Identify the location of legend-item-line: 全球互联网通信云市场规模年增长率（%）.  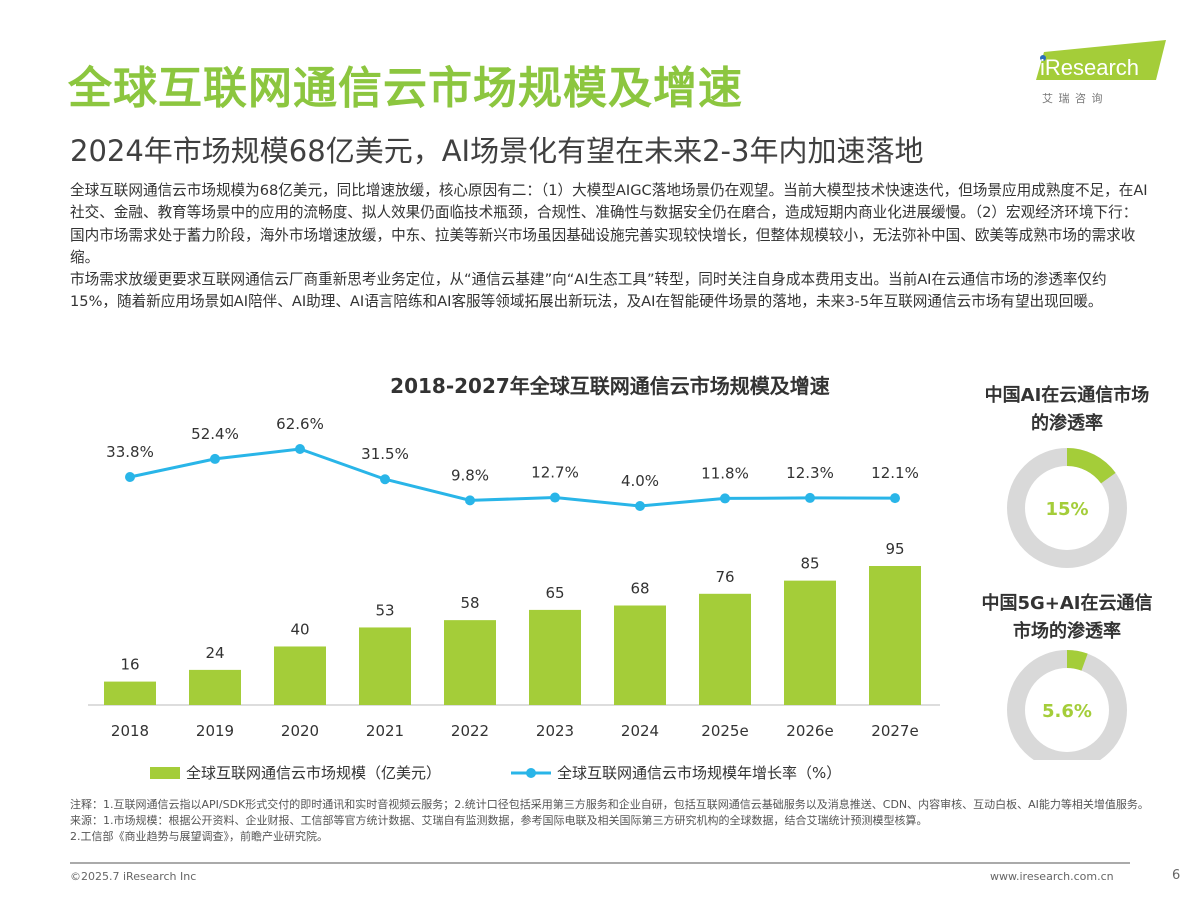
(676, 772).